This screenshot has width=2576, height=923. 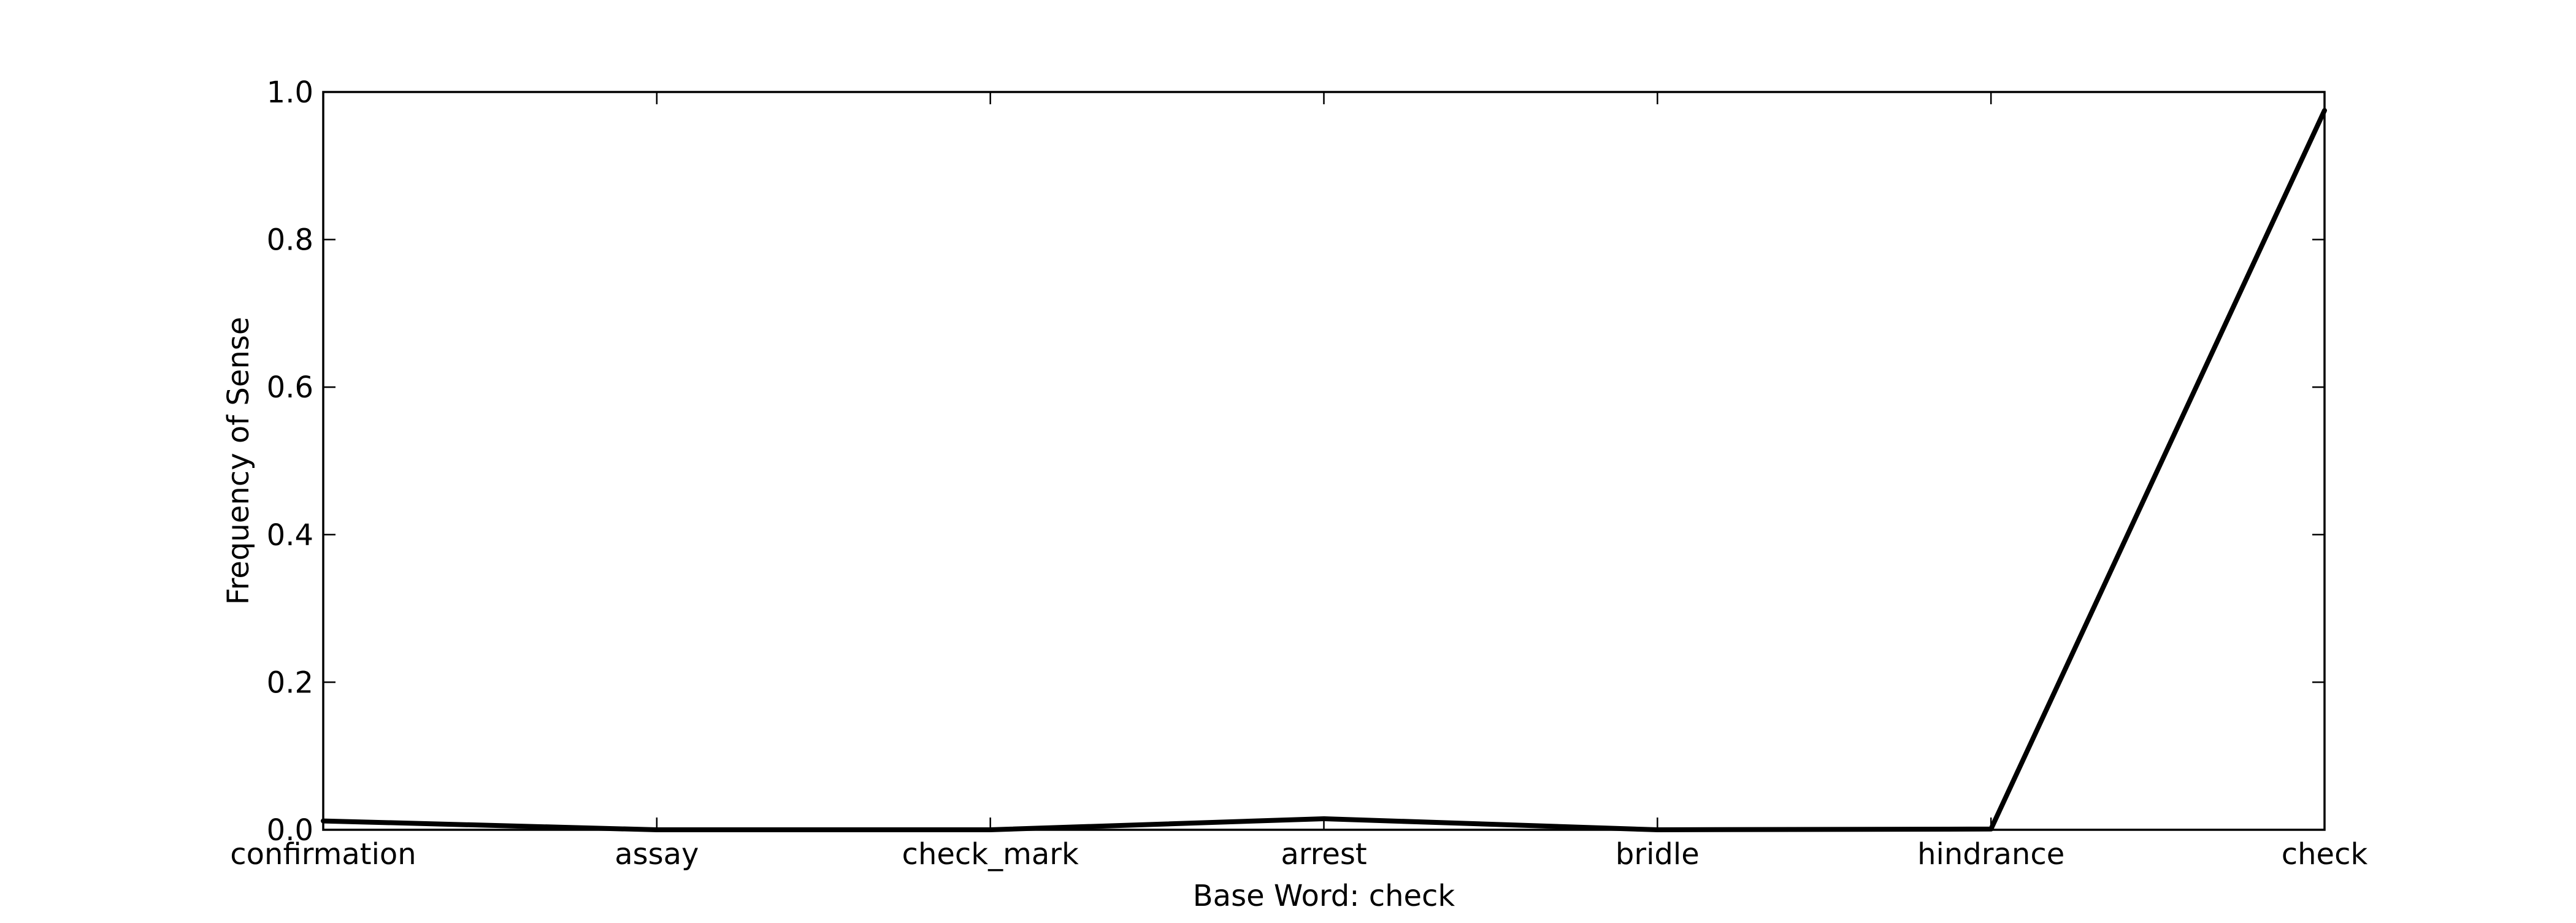 What do you see at coordinates (657, 854) in the screenshot?
I see `x-tick-label: assay` at bounding box center [657, 854].